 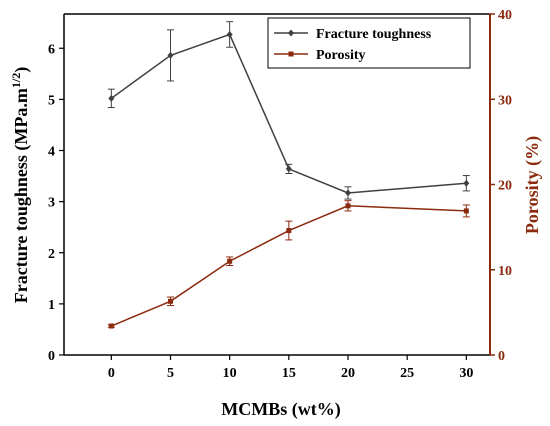 I want to click on x-tick-label: 5, so click(x=170, y=373).